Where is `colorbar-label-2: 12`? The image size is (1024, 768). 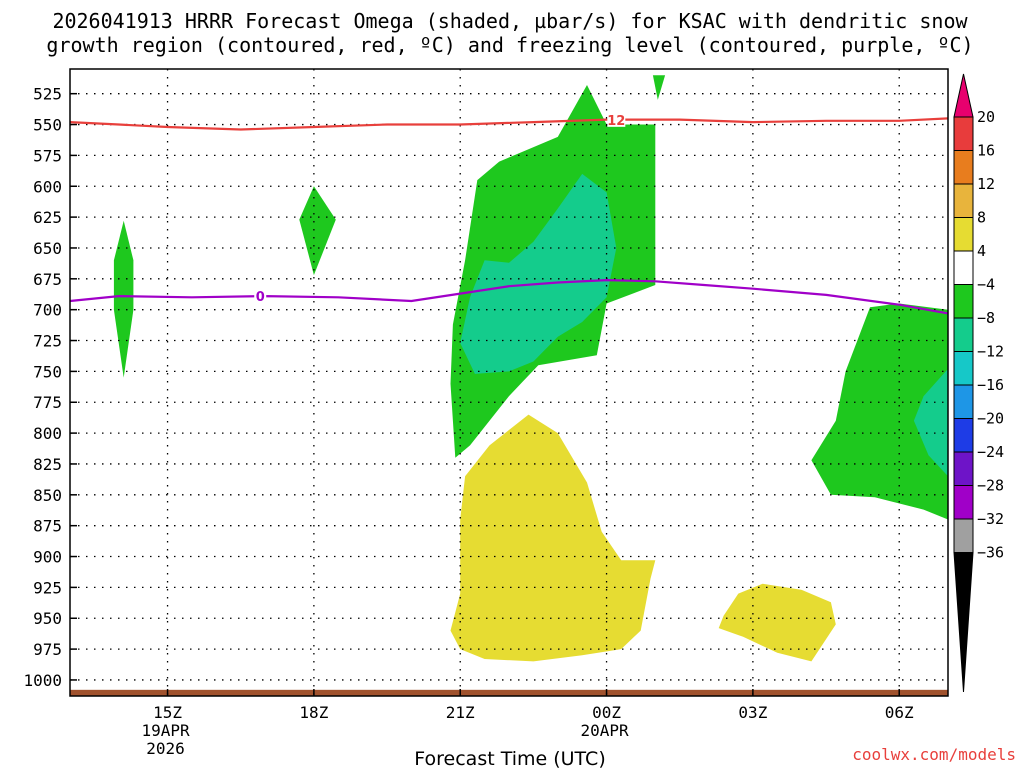 colorbar-label-2: 12 is located at coordinates (986, 184).